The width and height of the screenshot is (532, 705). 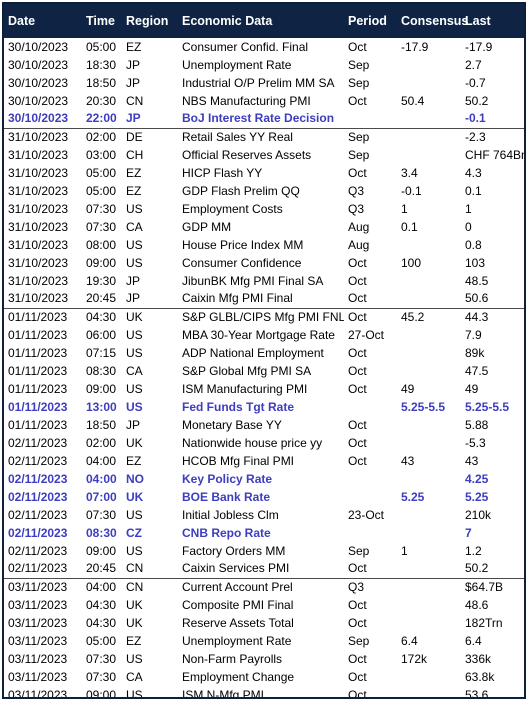 What do you see at coordinates (478, 514) in the screenshot?
I see `cell-last: 210k` at bounding box center [478, 514].